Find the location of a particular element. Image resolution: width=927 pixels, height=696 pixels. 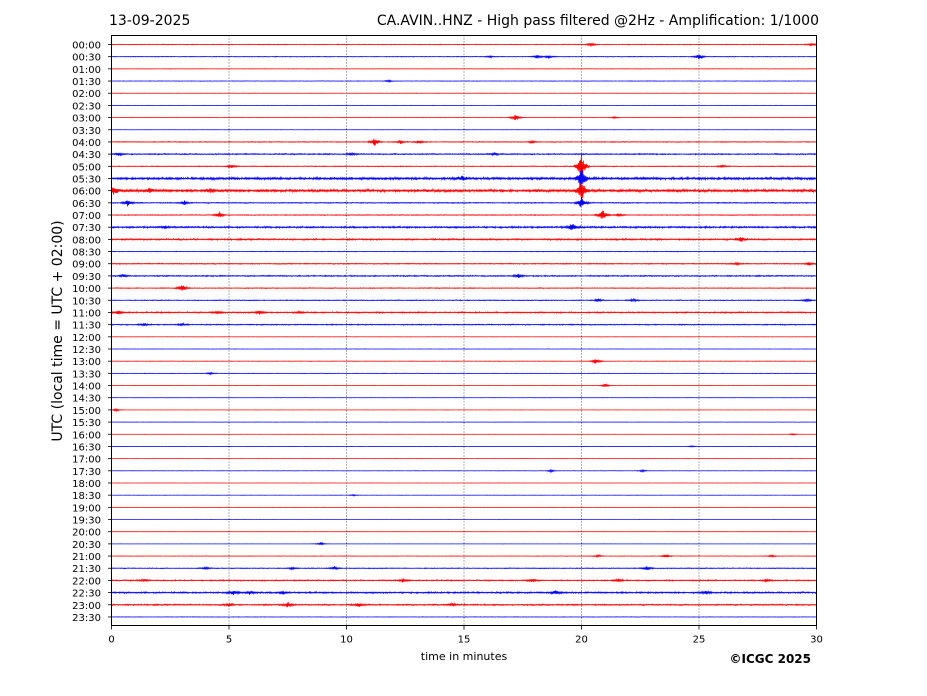

date-label: 13-09-2025 is located at coordinates (149, 21).